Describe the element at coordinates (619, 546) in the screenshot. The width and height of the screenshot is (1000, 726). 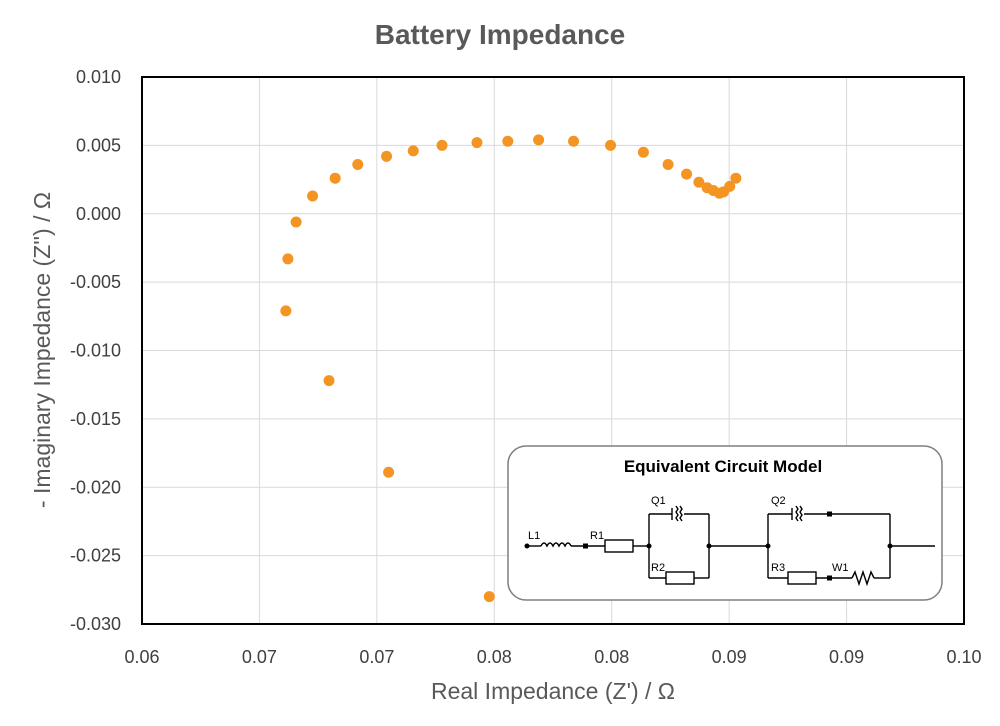
I see `resistor-R1` at that location.